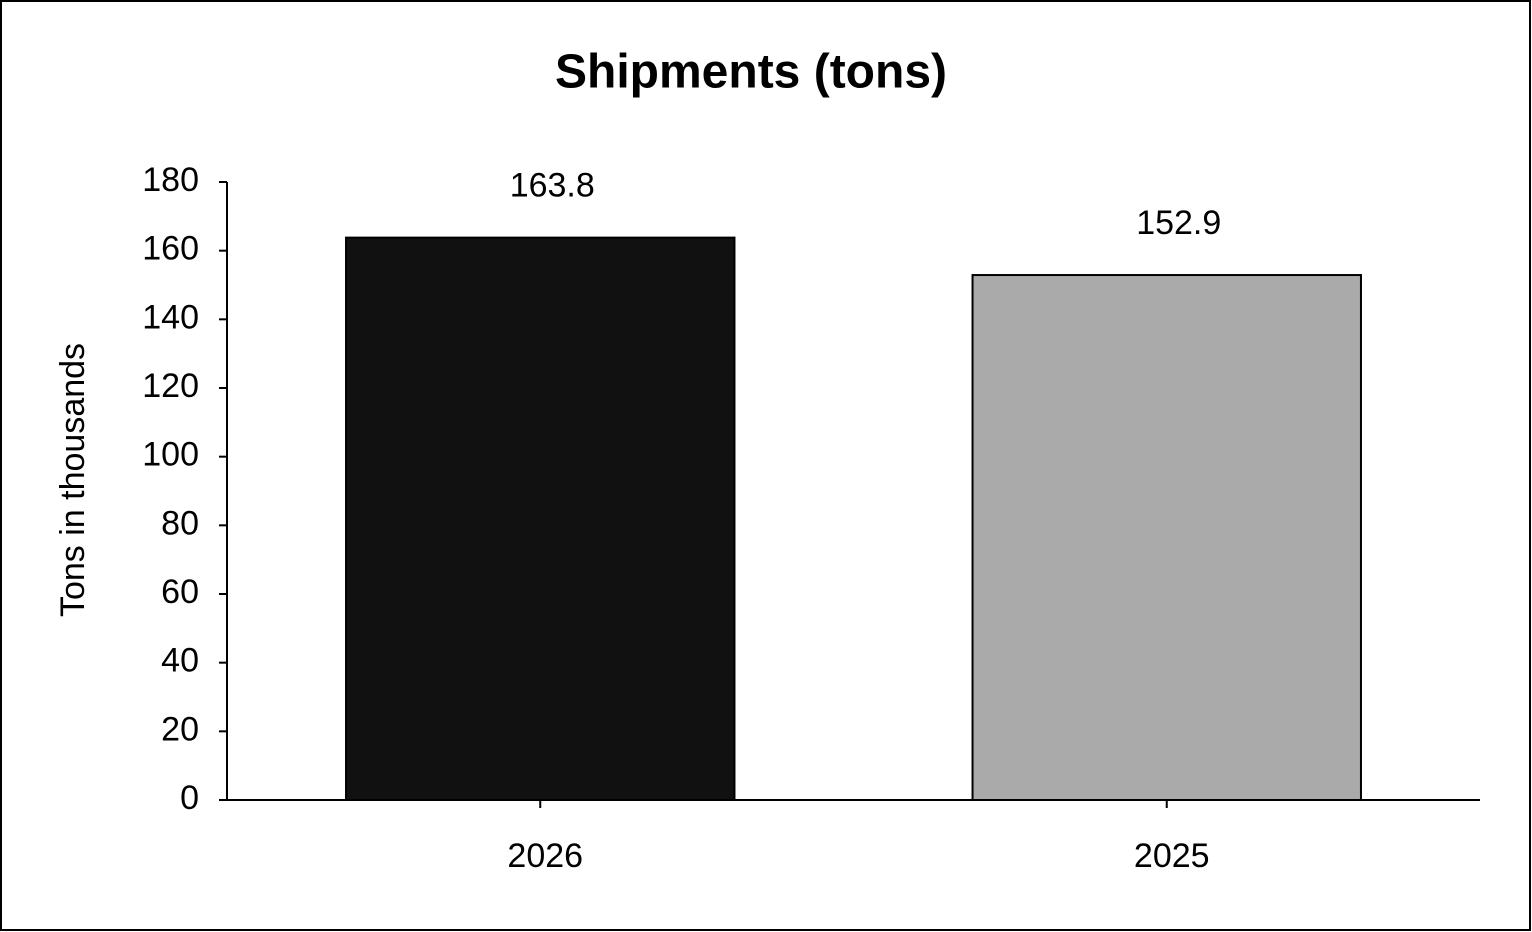 This screenshot has height=932, width=1532. I want to click on data-label: 163.8, so click(552, 186).